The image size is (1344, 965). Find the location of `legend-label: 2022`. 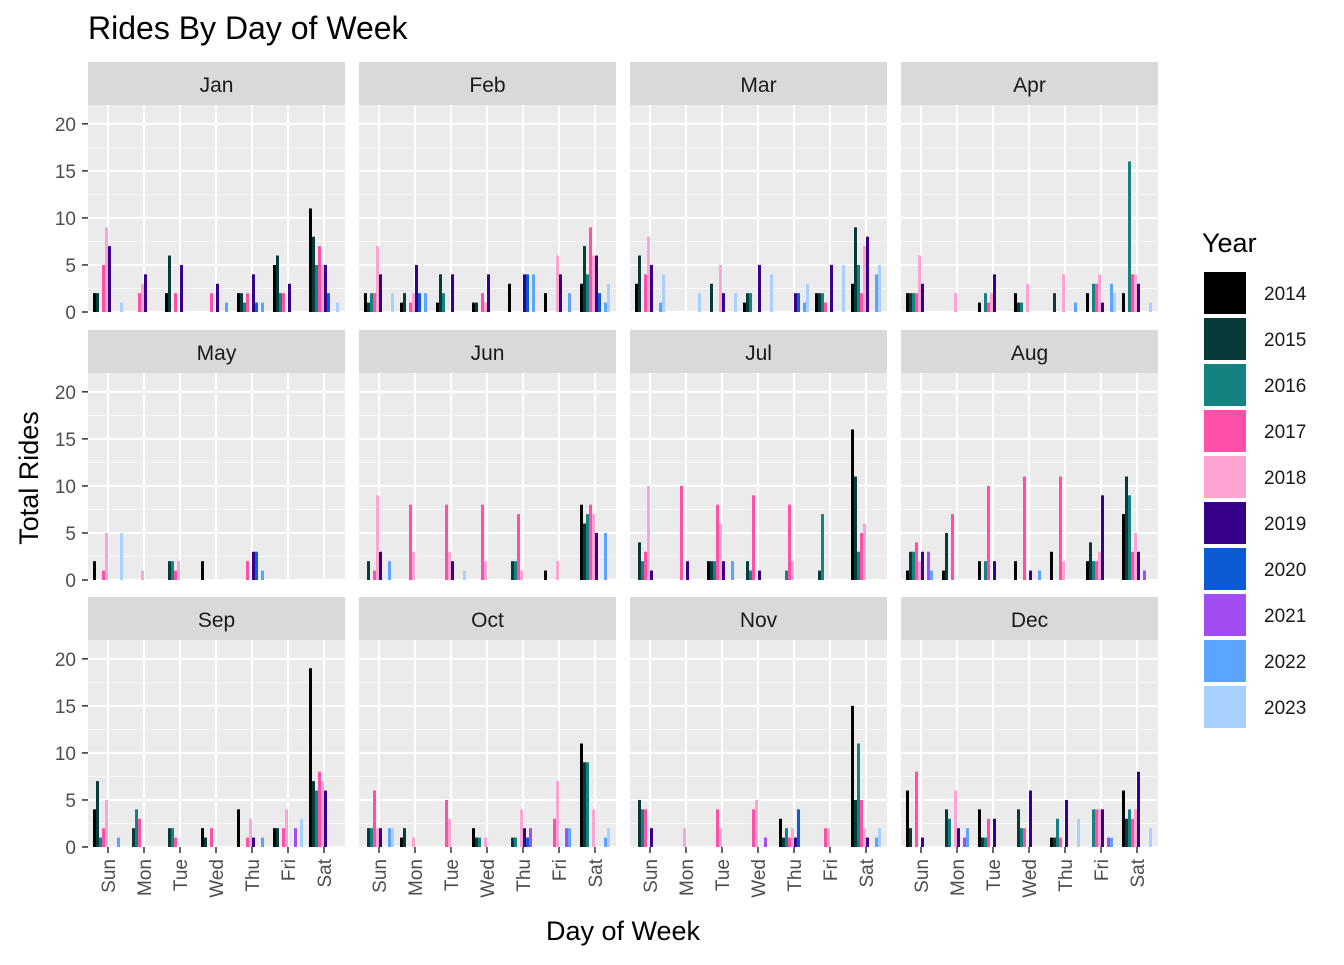

legend-label: 2022 is located at coordinates (1285, 662).